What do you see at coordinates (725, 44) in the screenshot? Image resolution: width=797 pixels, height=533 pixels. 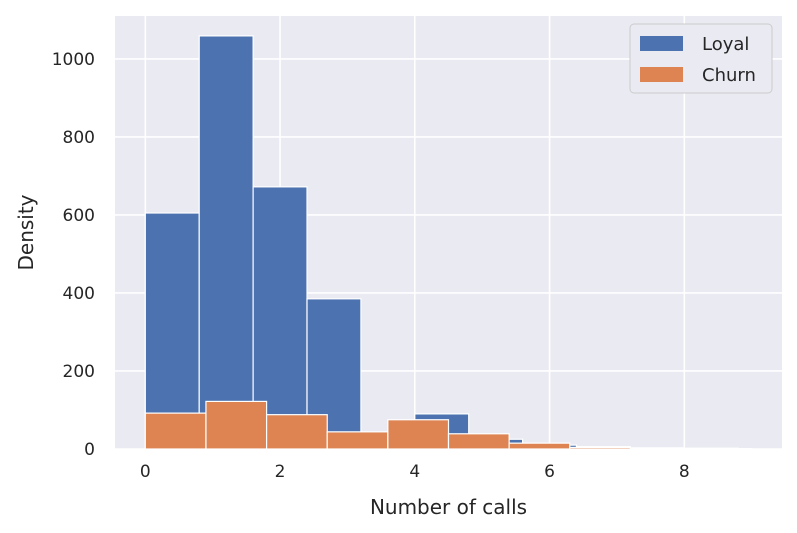 I see `legend-label-loyal: Loyal` at bounding box center [725, 44].